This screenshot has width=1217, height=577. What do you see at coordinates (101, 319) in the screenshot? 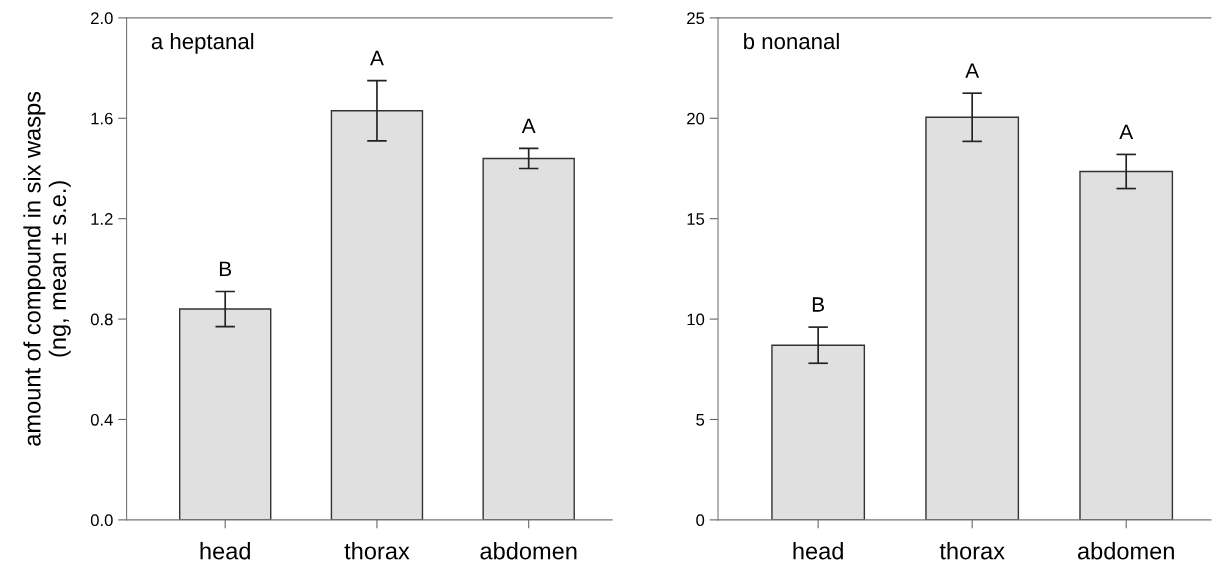
I see `y-tick-label: 0.8` at bounding box center [101, 319].